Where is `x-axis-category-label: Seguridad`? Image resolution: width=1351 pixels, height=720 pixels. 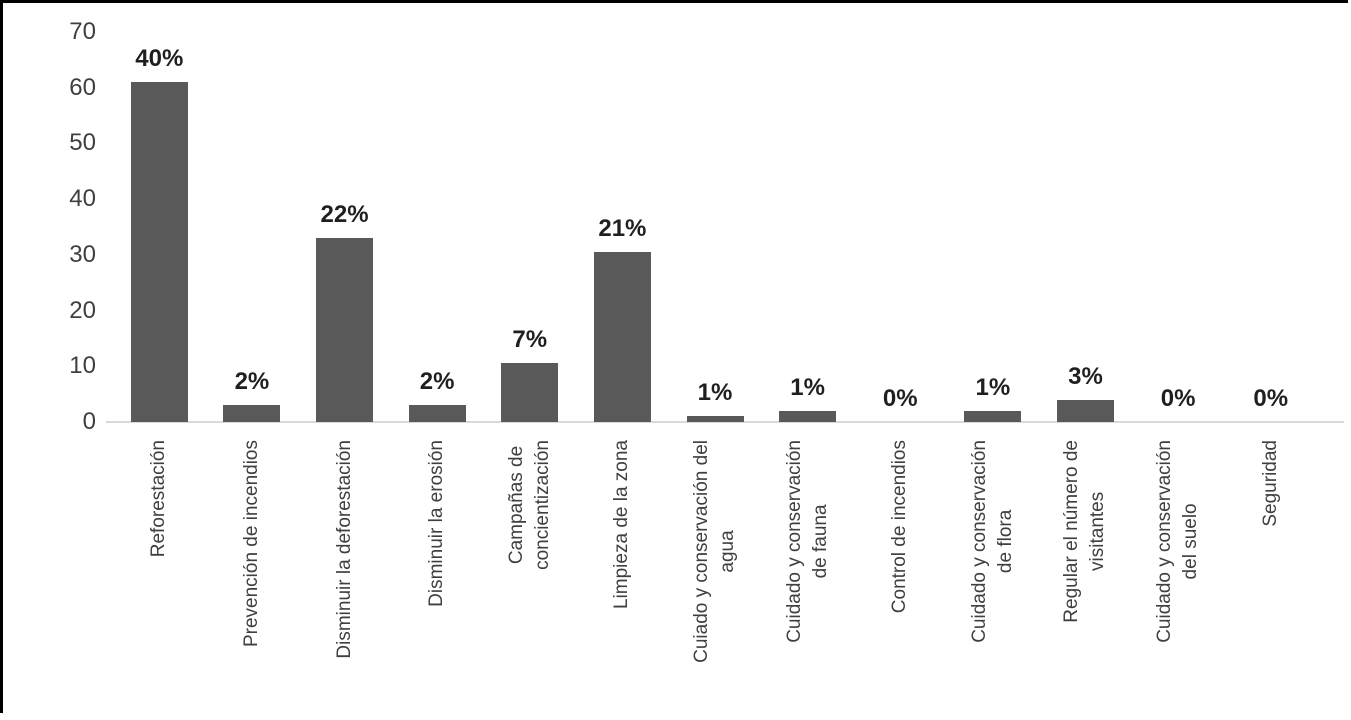
x-axis-category-label: Seguridad is located at coordinates (1270, 483).